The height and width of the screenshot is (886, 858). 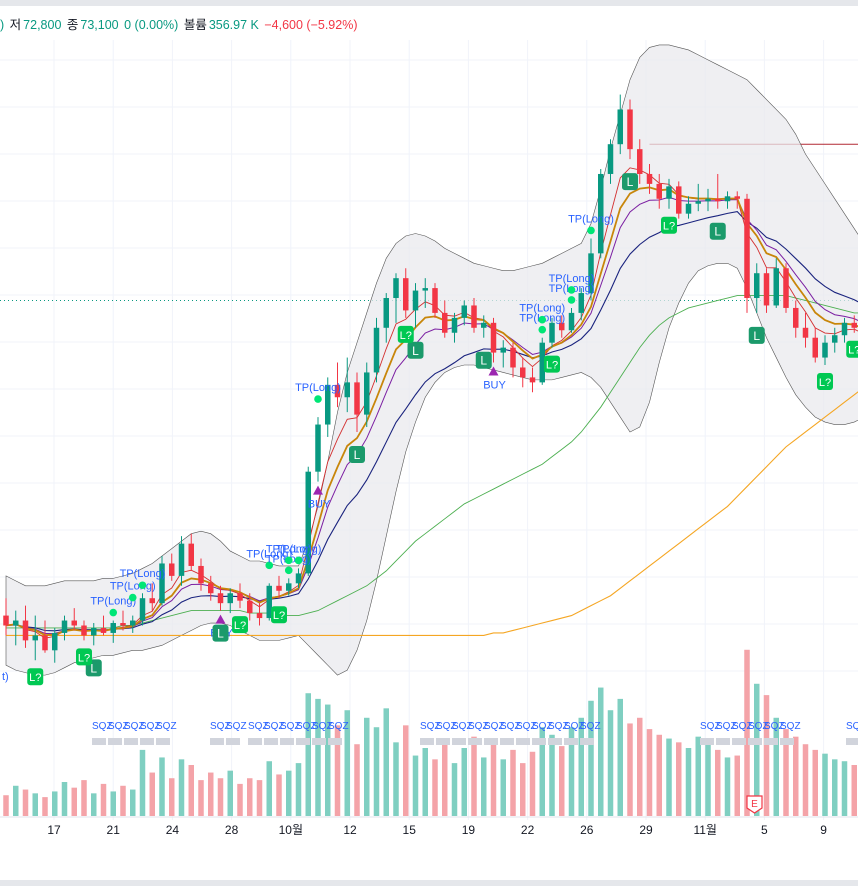 What do you see at coordinates (173, 830) in the screenshot?
I see `x-tick-label: 24` at bounding box center [173, 830].